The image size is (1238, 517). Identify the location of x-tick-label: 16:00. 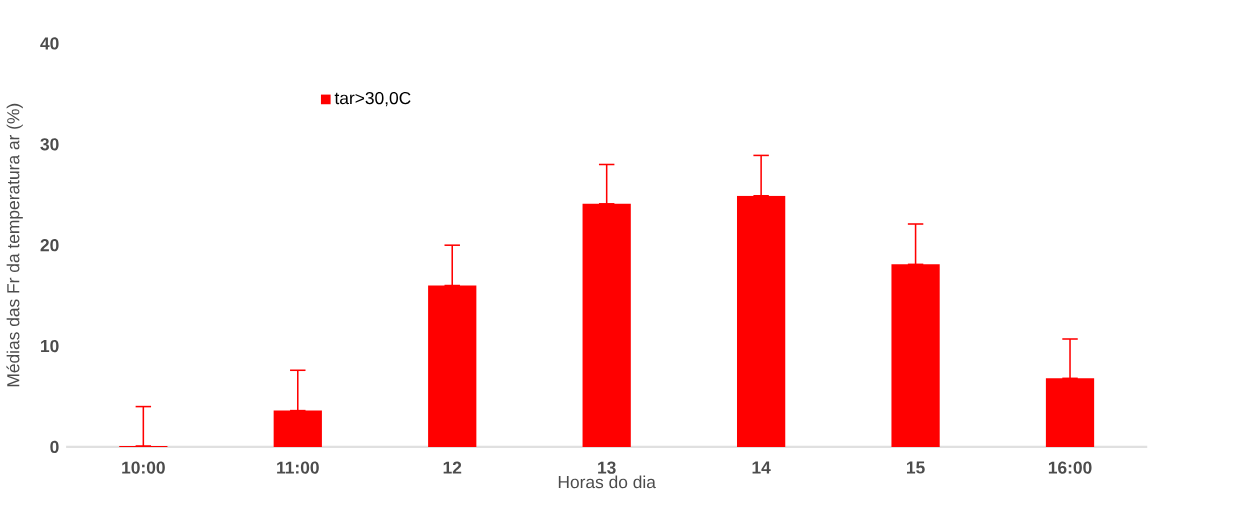
(1070, 467).